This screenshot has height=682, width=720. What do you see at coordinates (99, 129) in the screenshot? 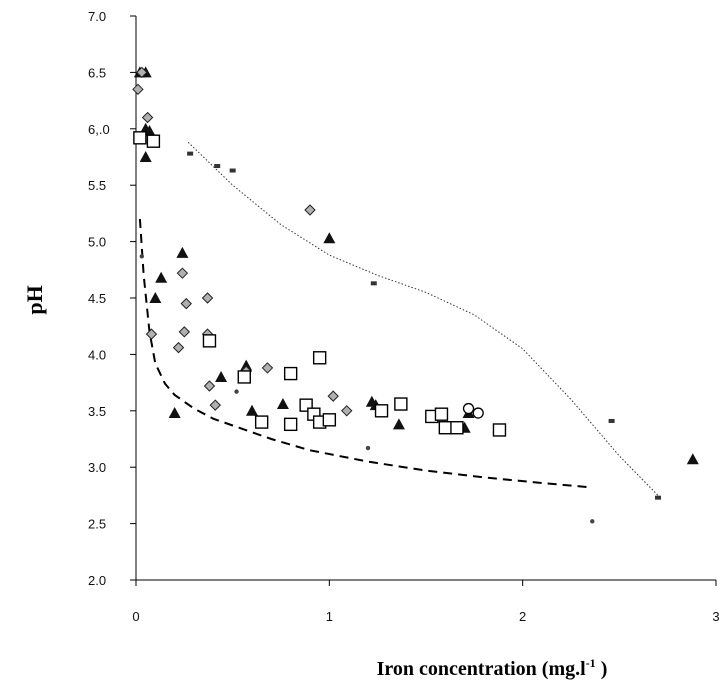
I see `y-tick-label: 6,.0` at bounding box center [99, 129].